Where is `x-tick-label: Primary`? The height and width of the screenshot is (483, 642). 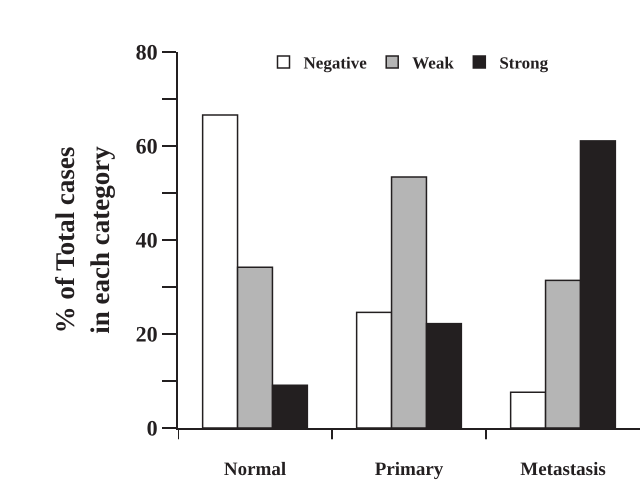 x-tick-label: Primary is located at coordinates (409, 469).